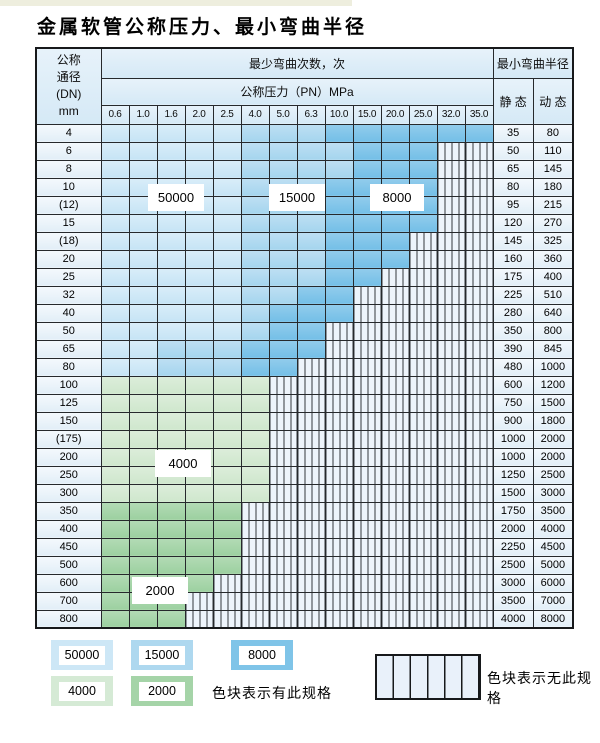  Describe the element at coordinates (553, 101) in the screenshot. I see `dynamic-radius-header: 动 态` at that location.